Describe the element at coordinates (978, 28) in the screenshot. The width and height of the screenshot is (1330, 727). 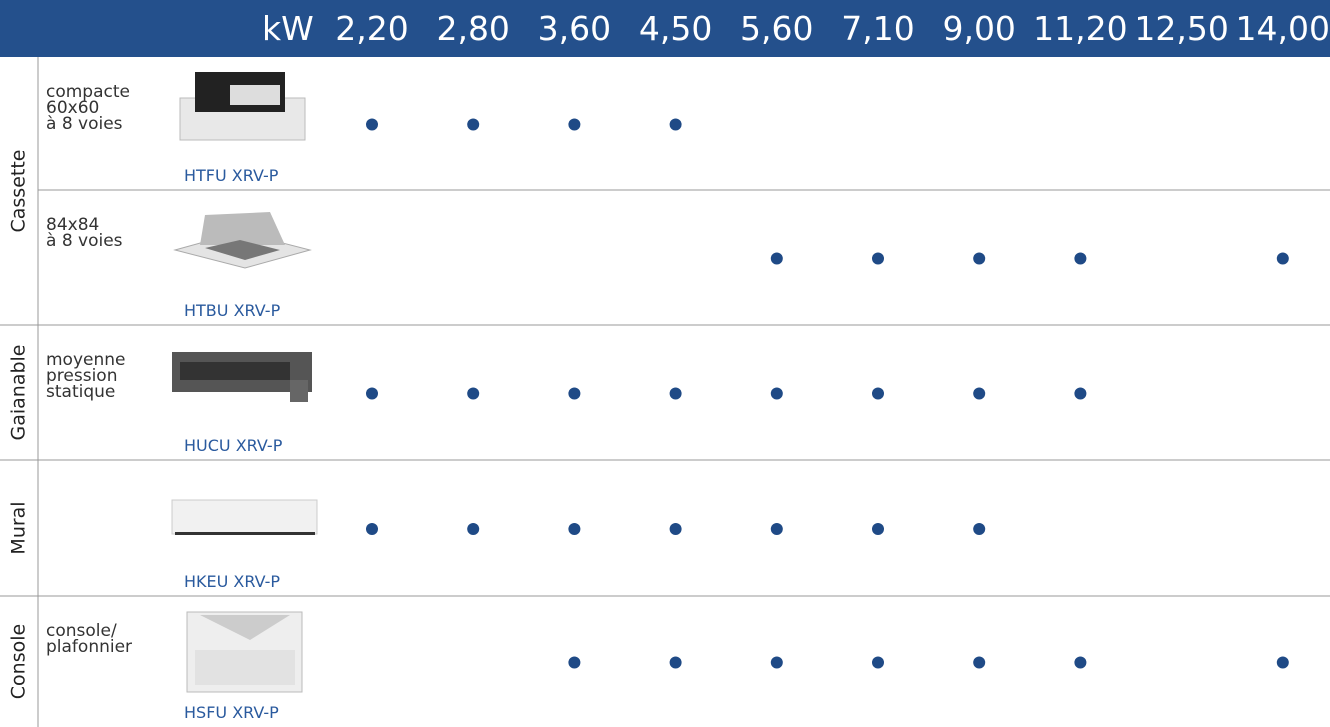
I see `capacity-label: 9,00` at that location.